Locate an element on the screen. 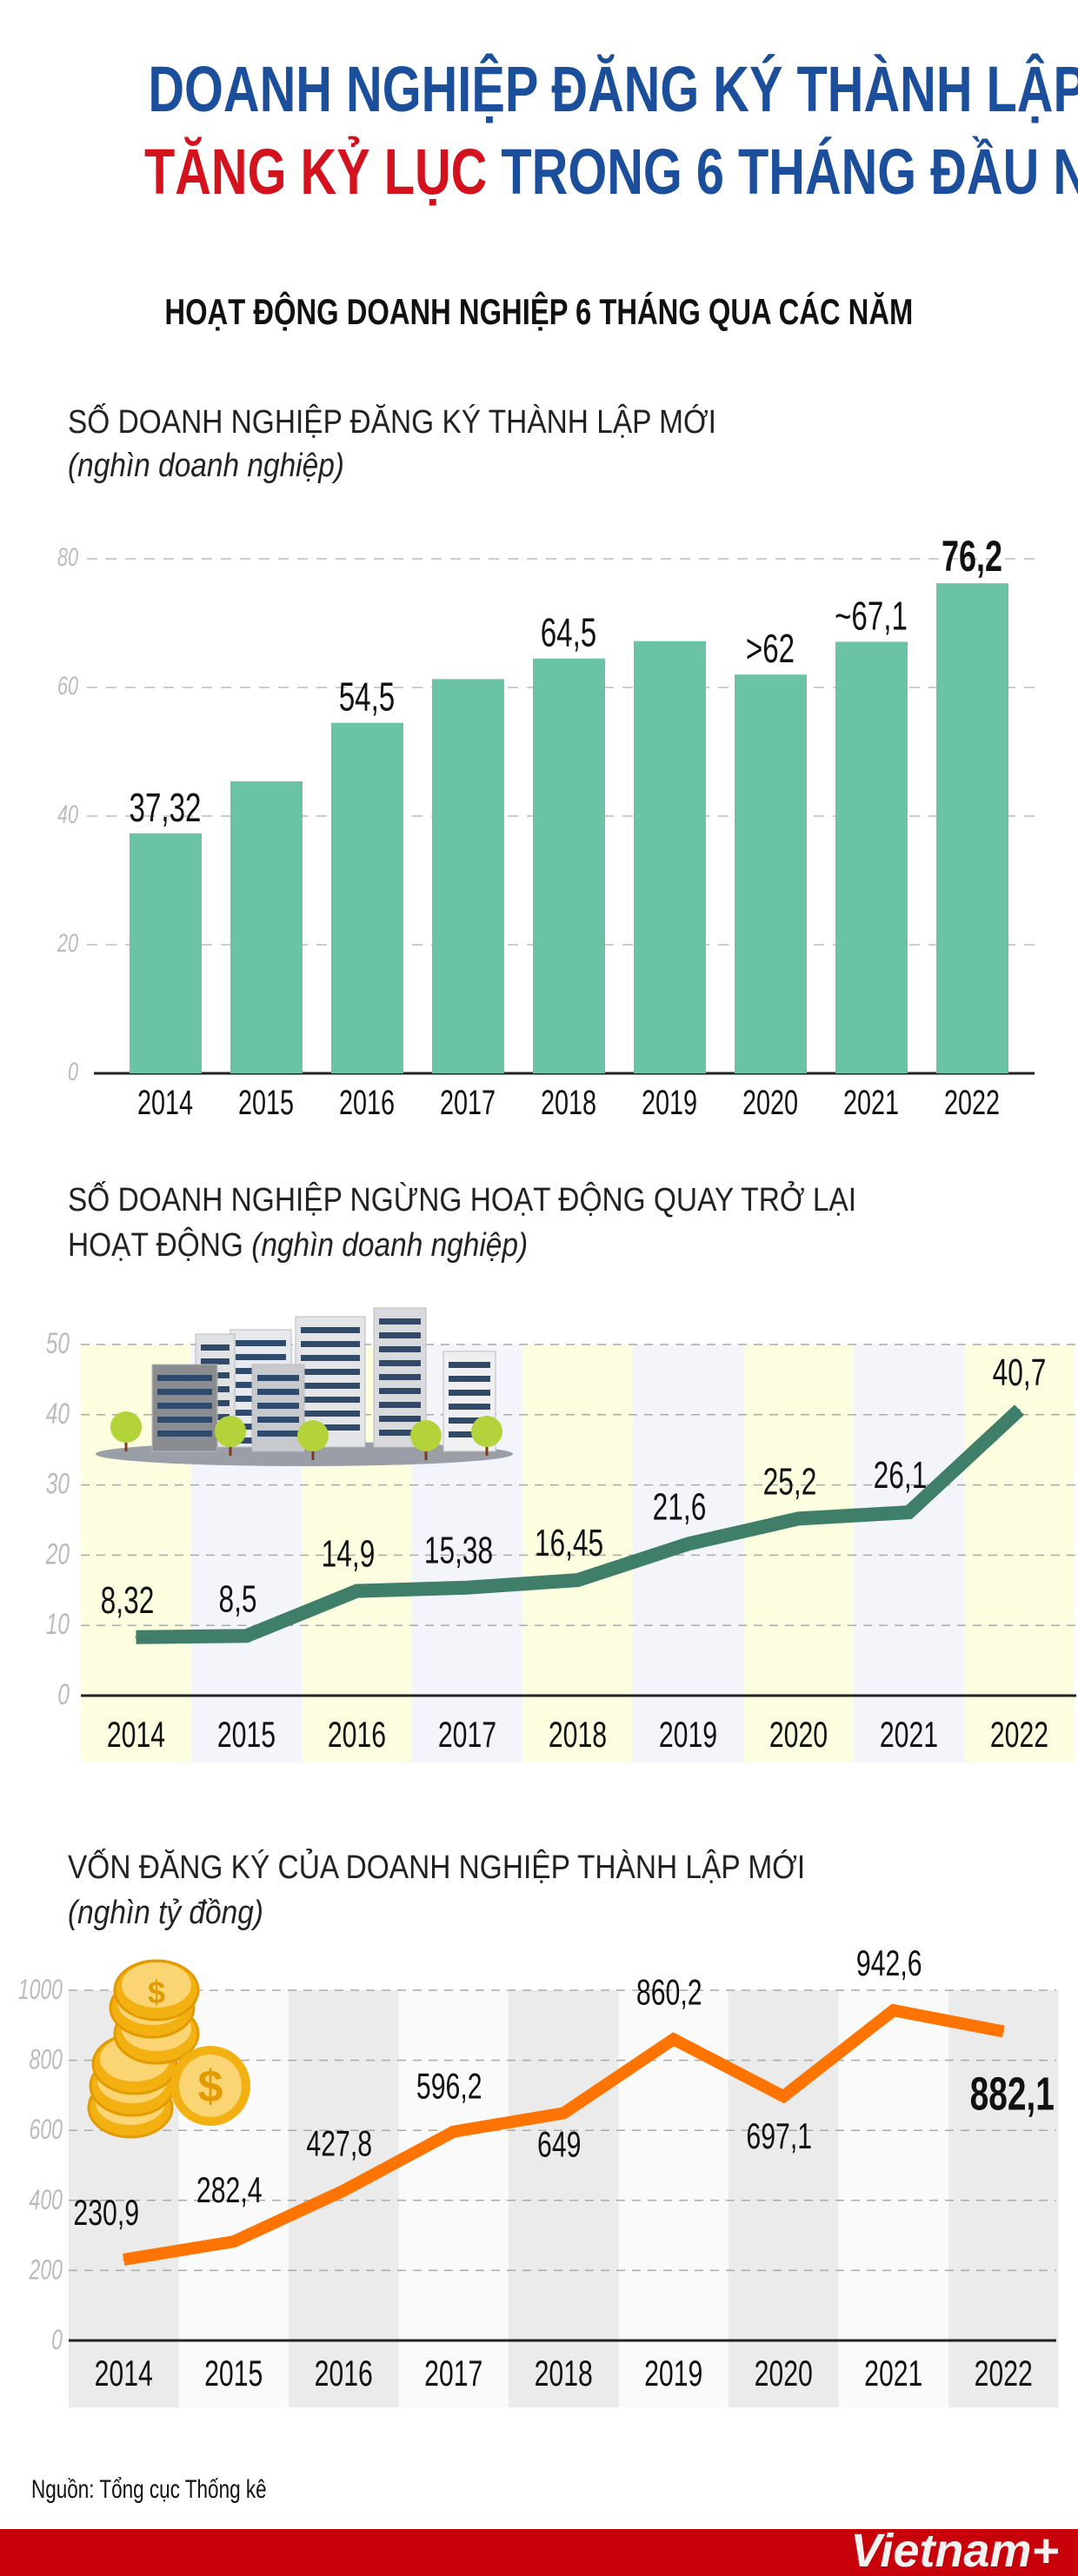 Image resolution: width=1078 pixels, height=2576 pixels. data-label: 21,6 is located at coordinates (680, 1507).